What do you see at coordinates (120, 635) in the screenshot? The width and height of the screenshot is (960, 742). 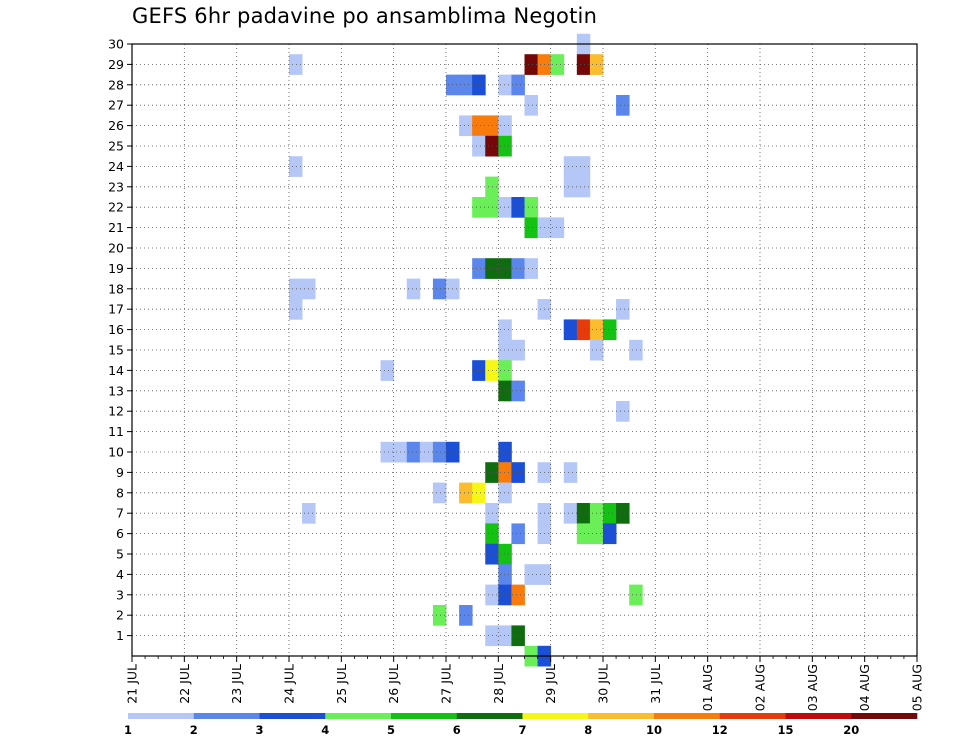 I see `y-tick-label: 1` at bounding box center [120, 635].